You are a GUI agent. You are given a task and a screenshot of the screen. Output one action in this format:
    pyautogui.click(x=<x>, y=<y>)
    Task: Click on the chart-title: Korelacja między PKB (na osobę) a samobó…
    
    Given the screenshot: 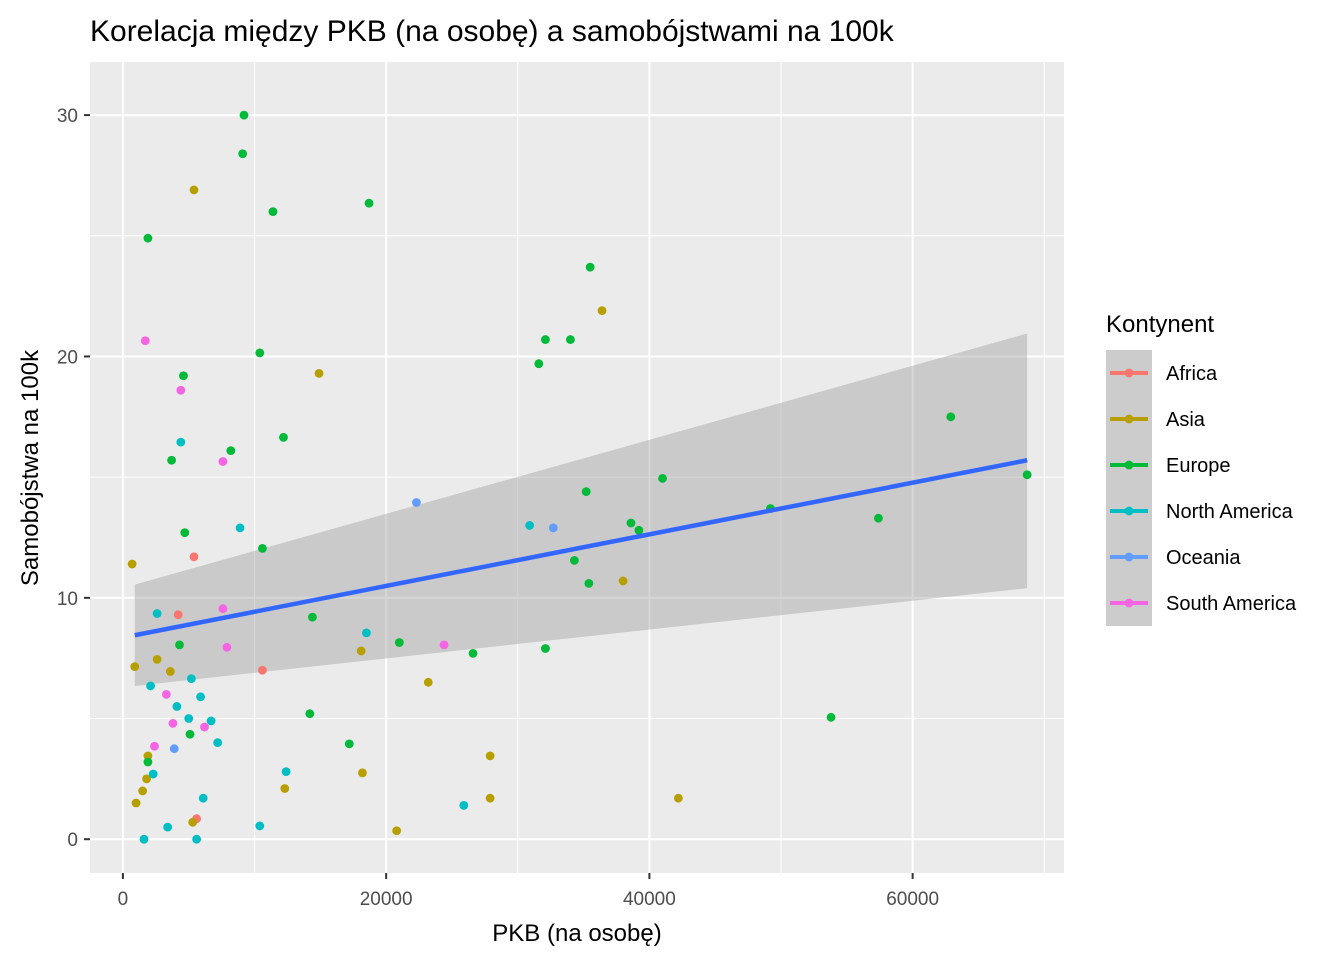 What is the action you would take?
    pyautogui.click(x=492, y=31)
    